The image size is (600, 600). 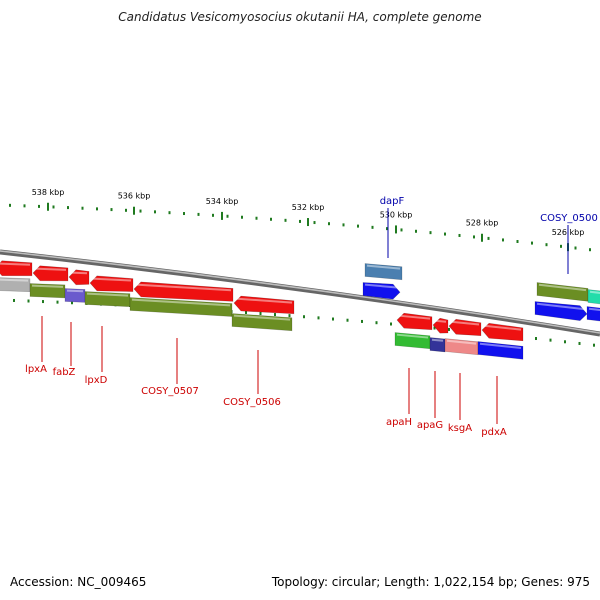 What do you see at coordinates (430, 425) in the screenshot?
I see `gene-label-apag: apaG` at bounding box center [430, 425].